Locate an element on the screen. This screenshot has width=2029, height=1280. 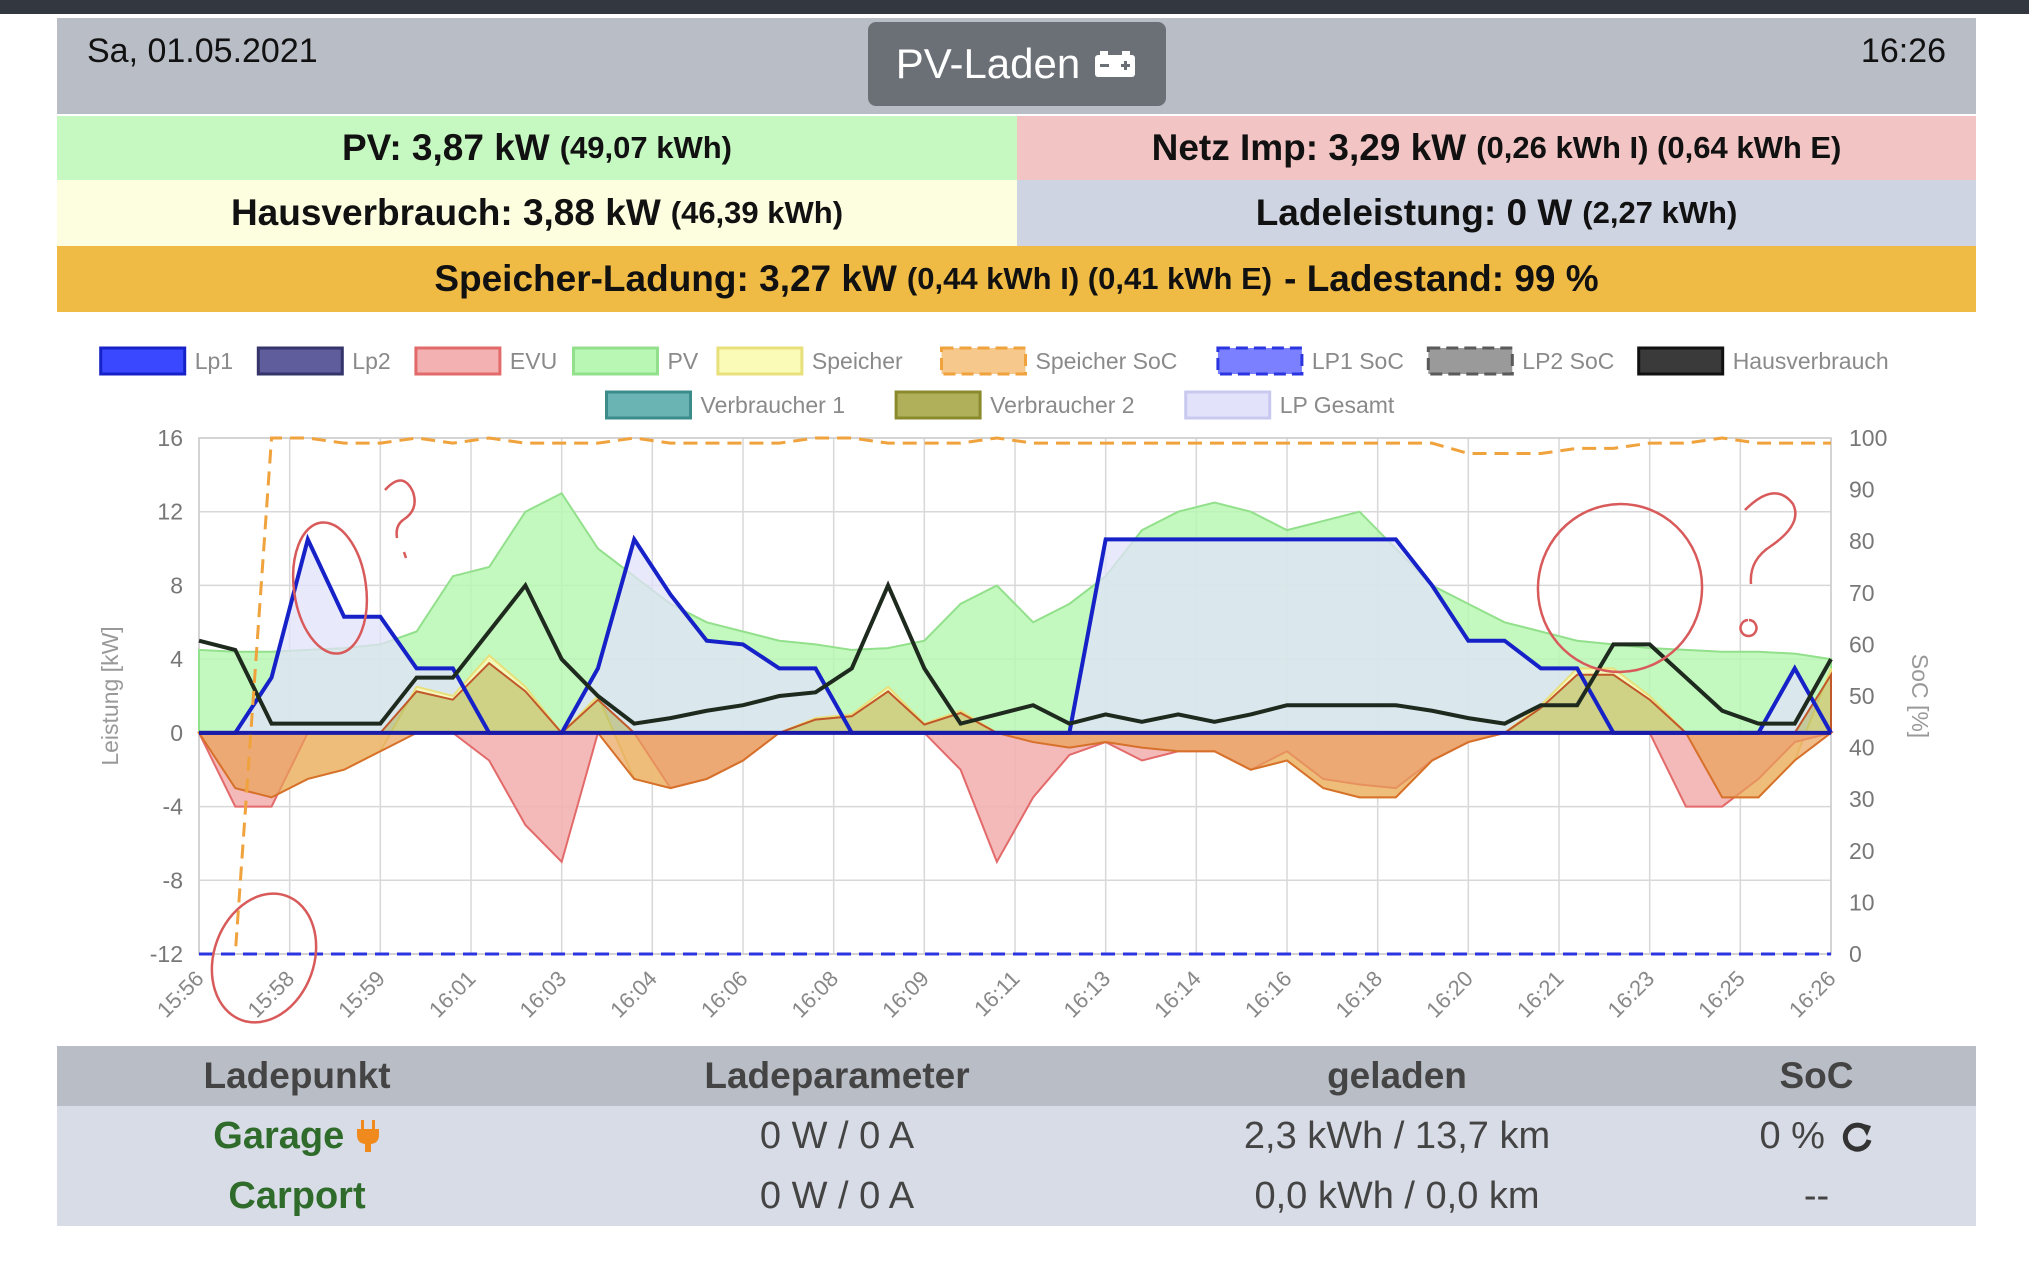
x-tick-label: 16:23 is located at coordinates (1631, 994).